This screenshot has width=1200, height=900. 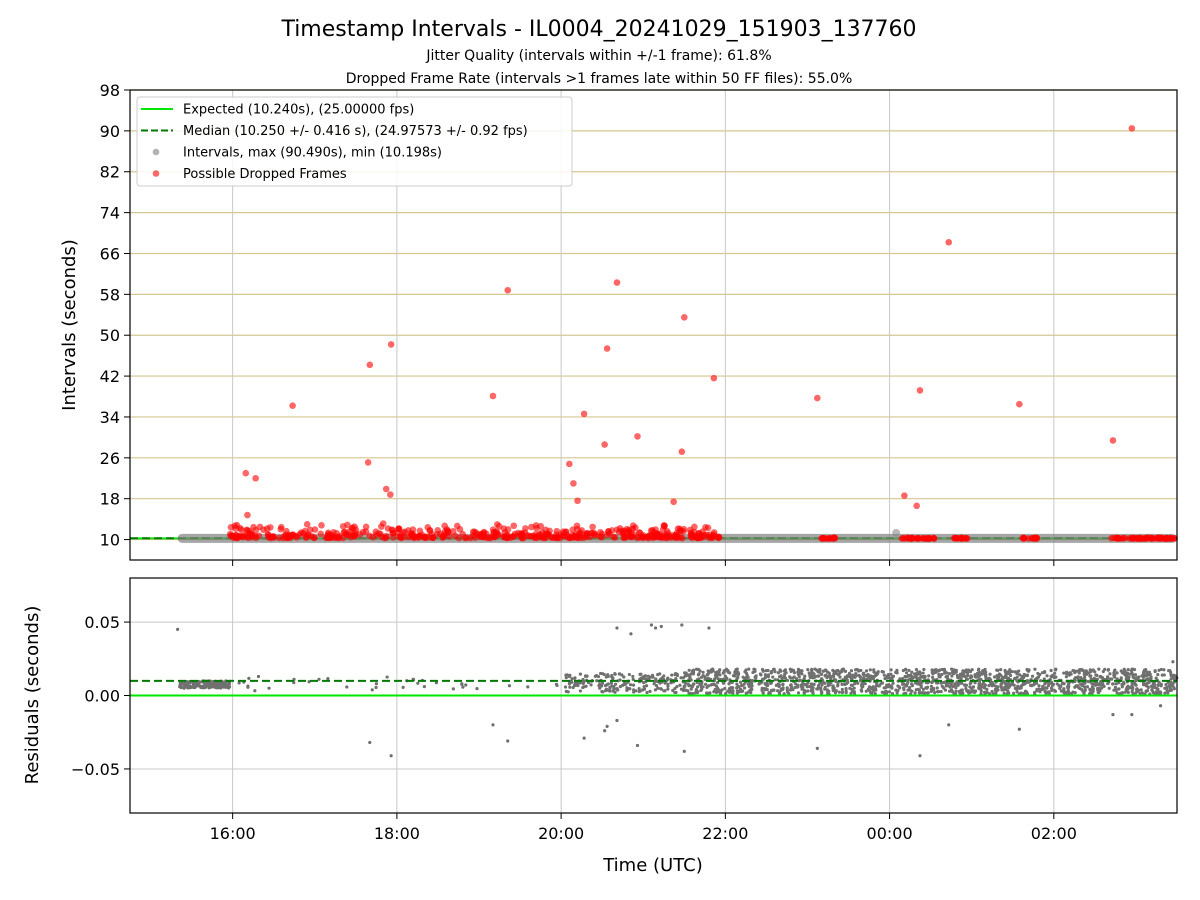 What do you see at coordinates (32, 695) in the screenshot?
I see `residuals-y-axis-label: Residuals (seconds)` at bounding box center [32, 695].